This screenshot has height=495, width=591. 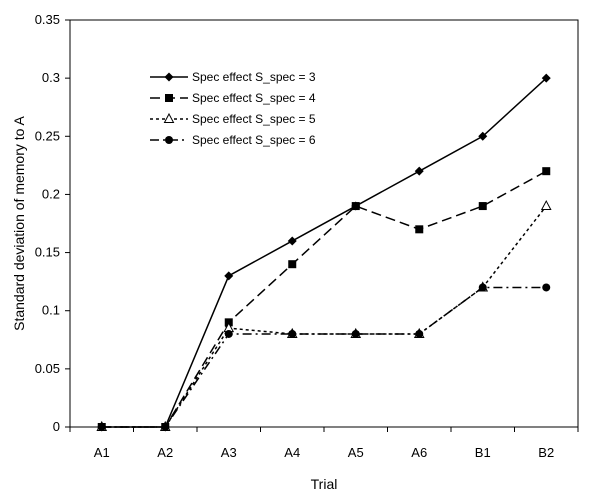 I want to click on legend-entry: Spec effect S_spec = 6, so click(x=233, y=140).